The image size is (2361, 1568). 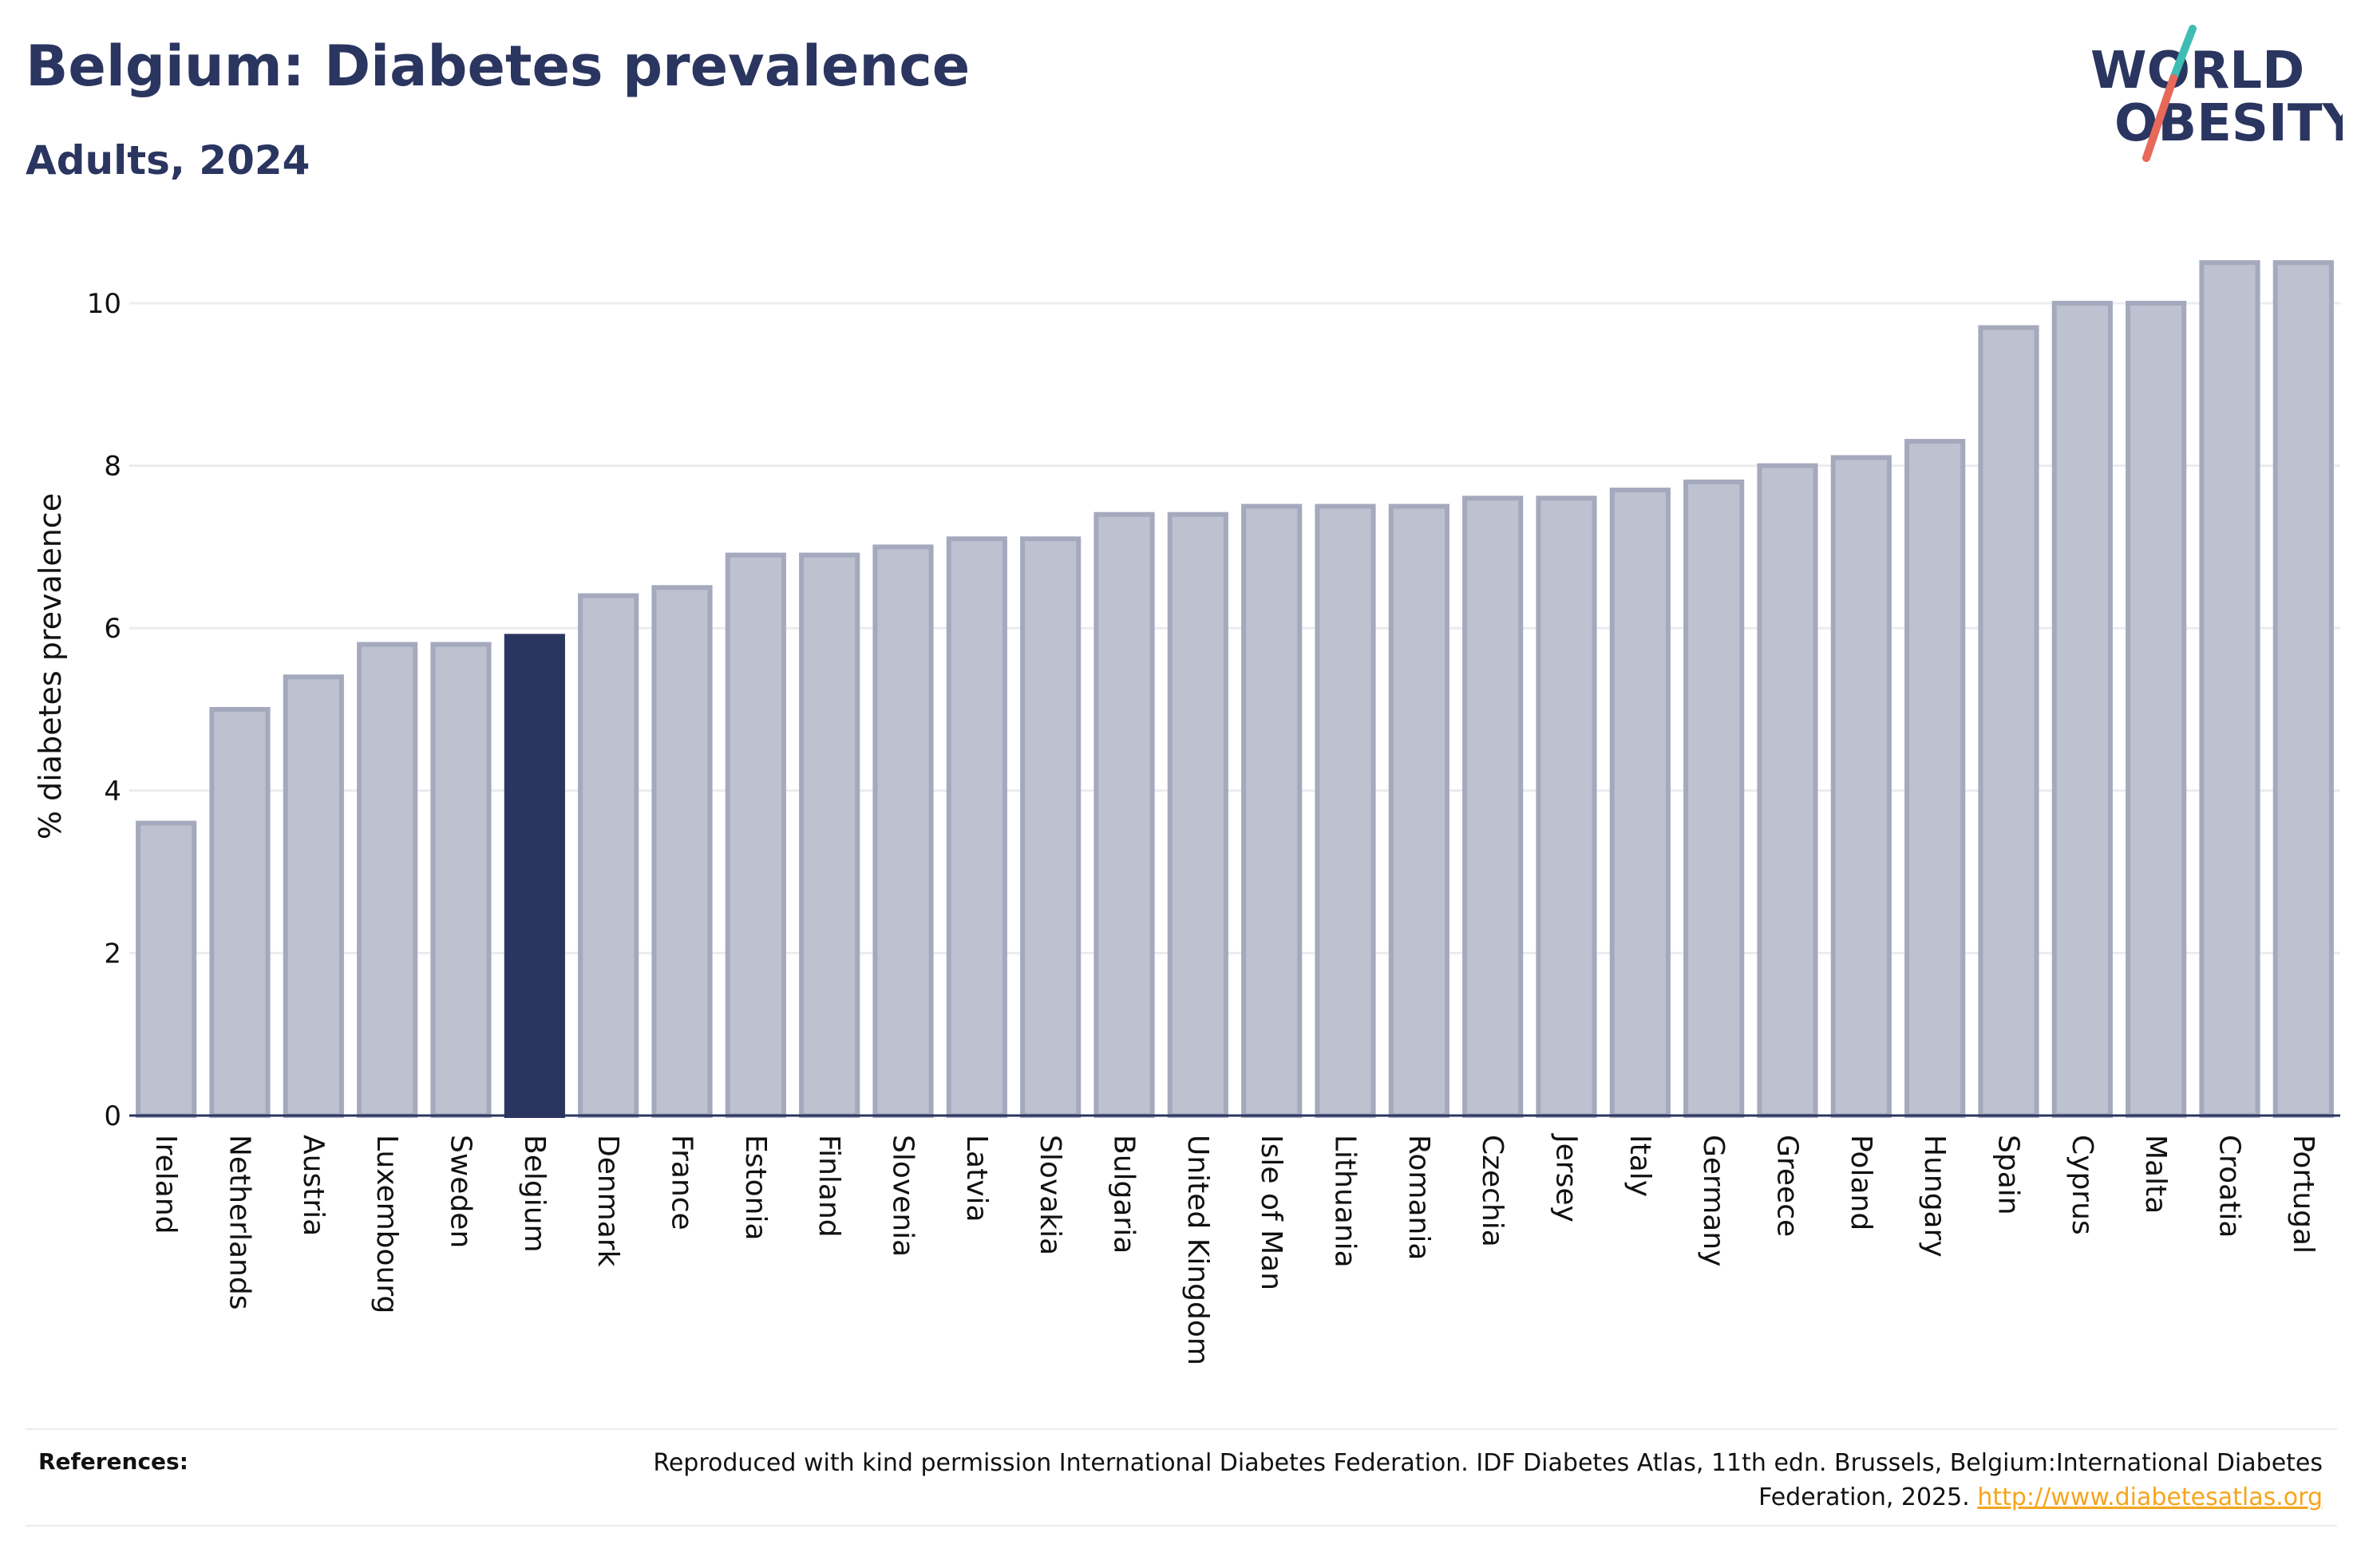 What do you see at coordinates (112, 1116) in the screenshot?
I see `y-tick-label: 0` at bounding box center [112, 1116].